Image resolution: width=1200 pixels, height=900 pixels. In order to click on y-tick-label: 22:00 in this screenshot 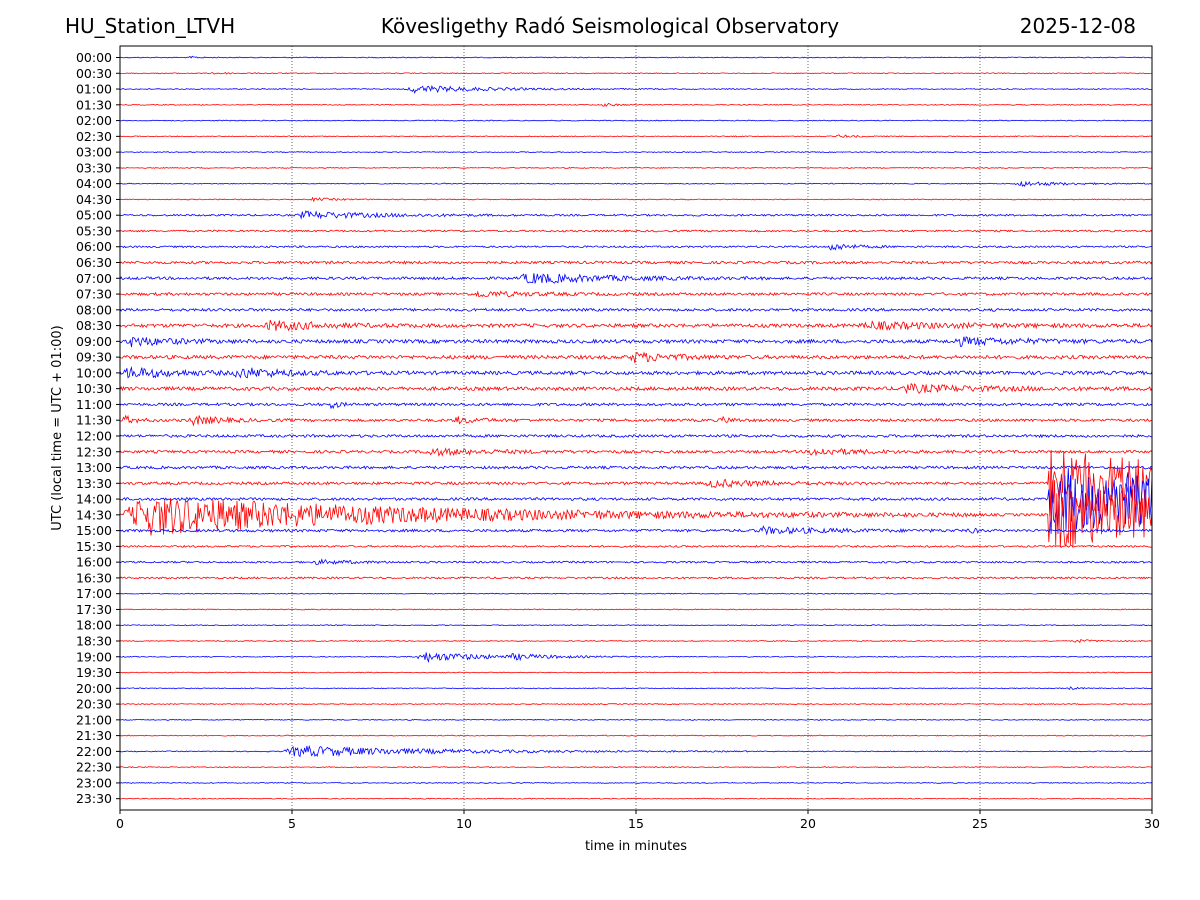, I will do `click(94, 751)`.